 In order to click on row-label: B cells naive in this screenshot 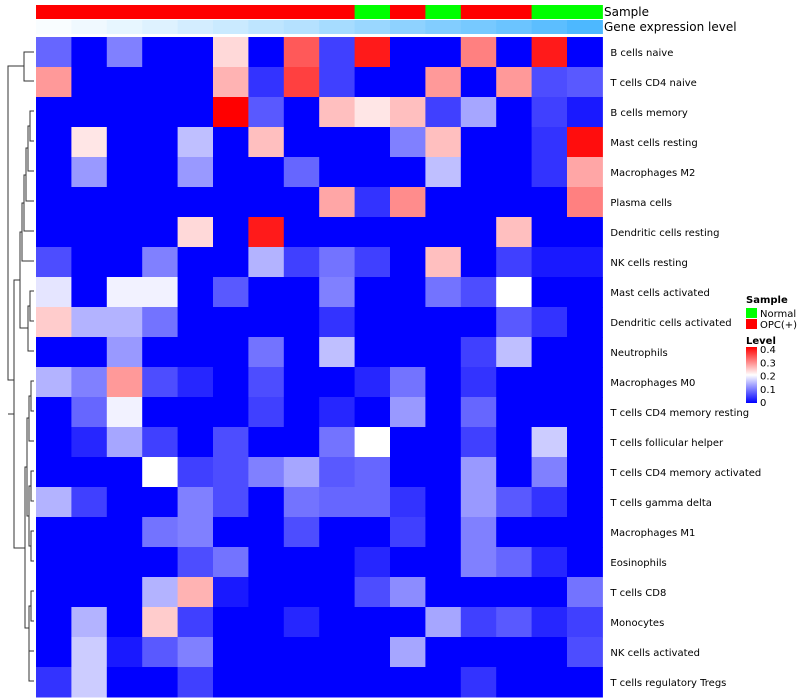, I will do `click(641, 53)`.